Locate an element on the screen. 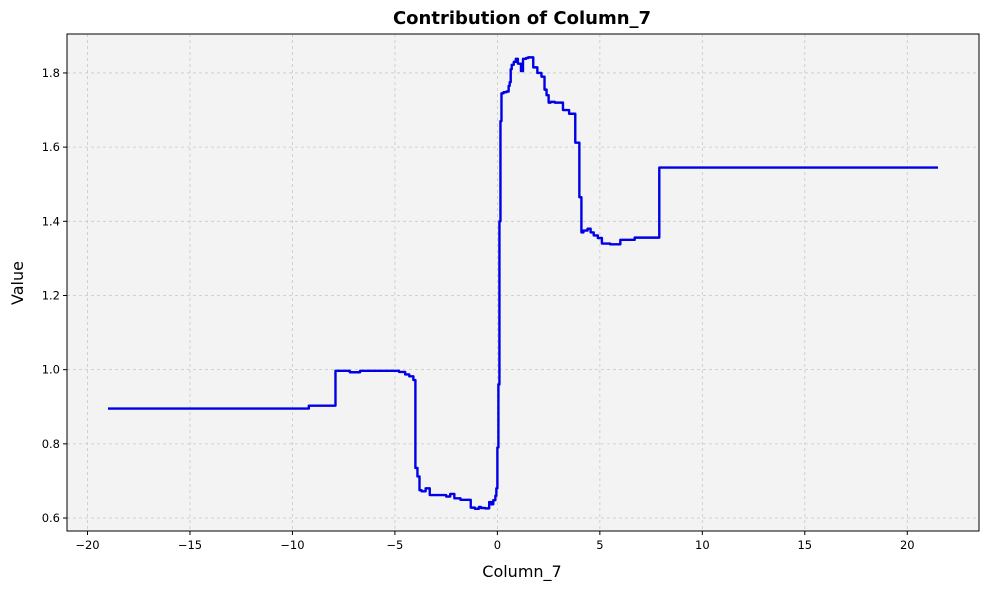 The height and width of the screenshot is (590, 989). x-axis-ticks: −20 −15 −10 −5 0 5 10 15 20 is located at coordinates (495, 541).